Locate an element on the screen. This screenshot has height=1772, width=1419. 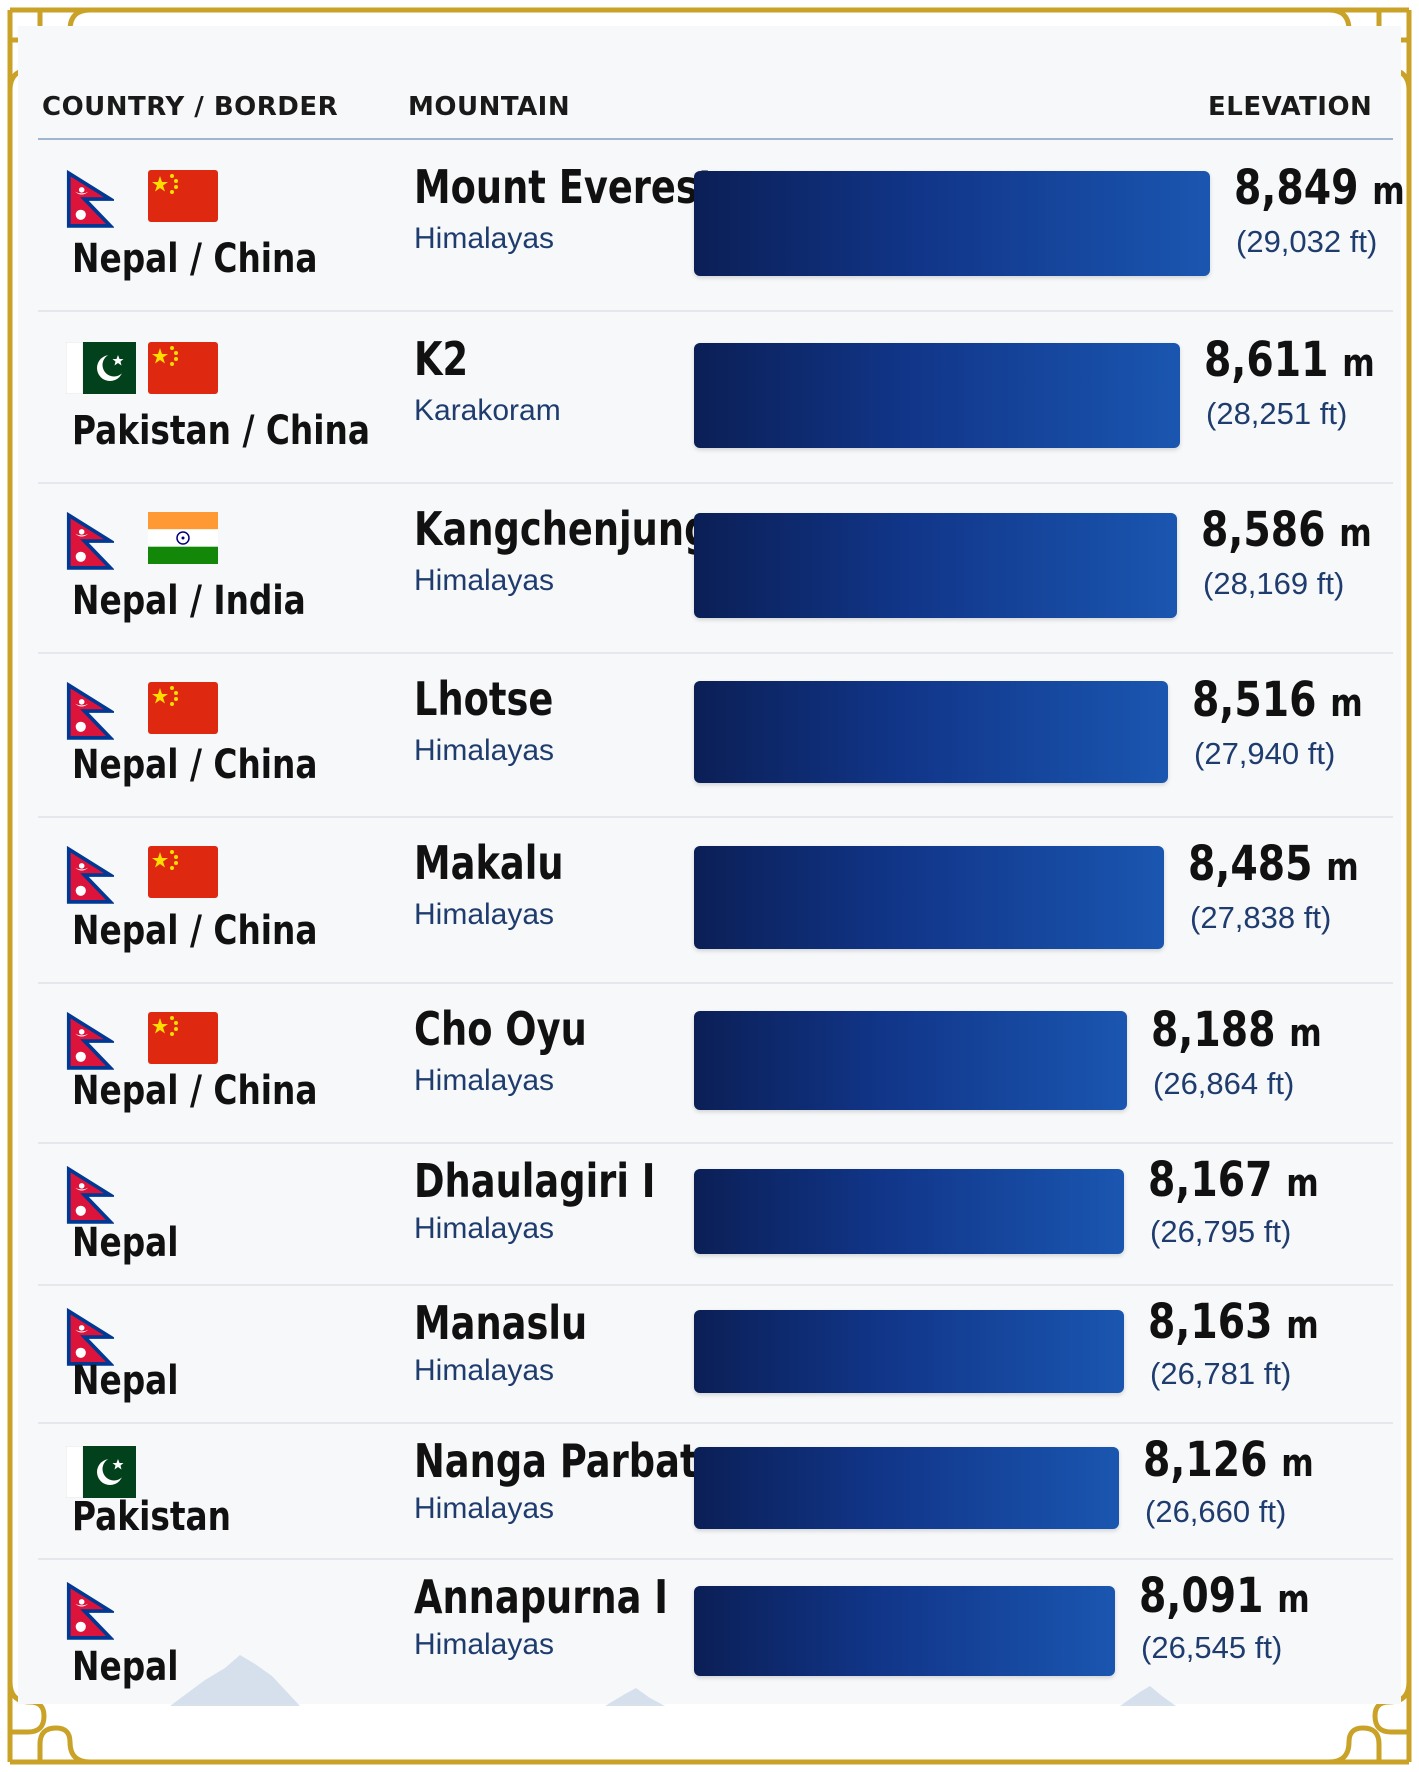
elevation-feet: (29,032 ft) is located at coordinates (1307, 241).